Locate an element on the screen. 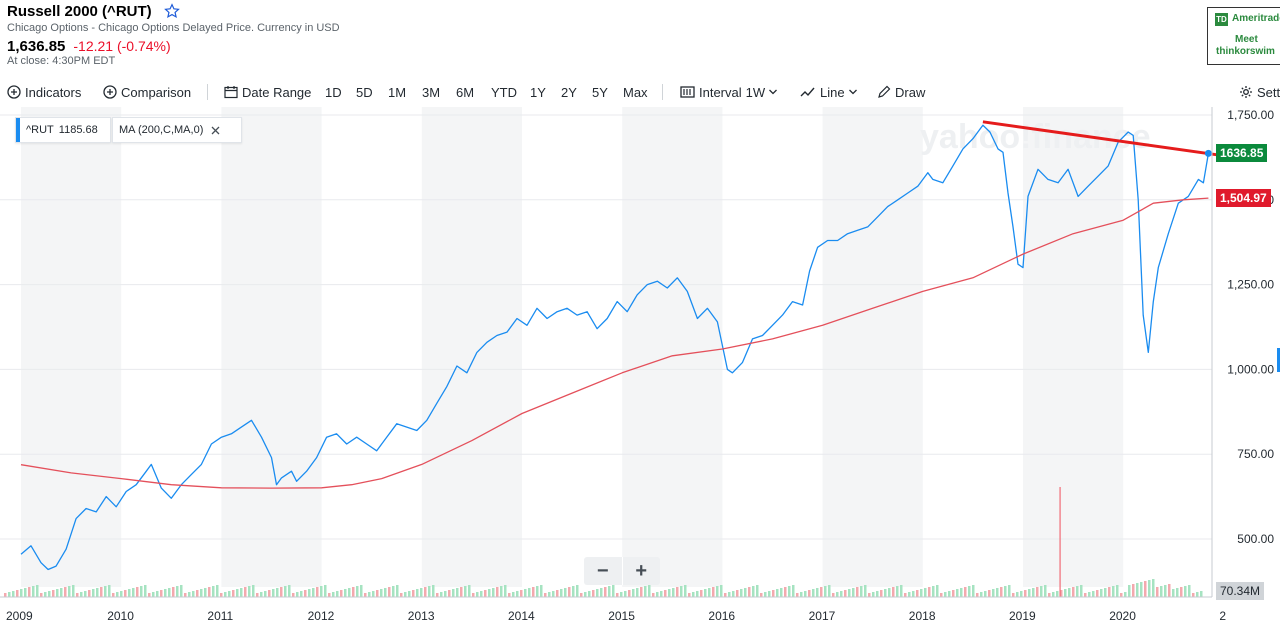 The width and height of the screenshot is (1280, 634). interval-dropdown: Interval 1W is located at coordinates (731, 92).